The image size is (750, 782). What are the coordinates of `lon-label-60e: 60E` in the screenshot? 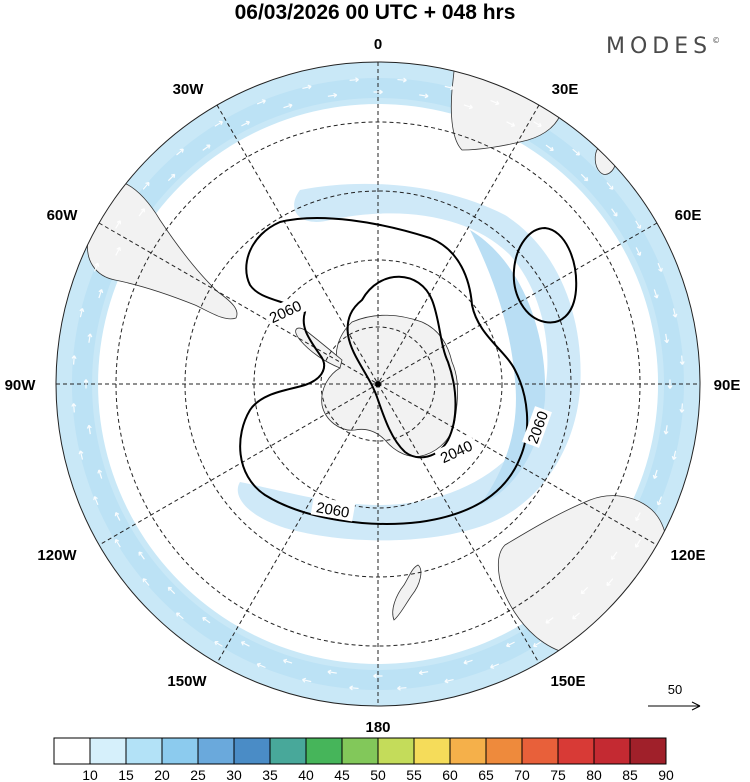 It's located at (688, 215).